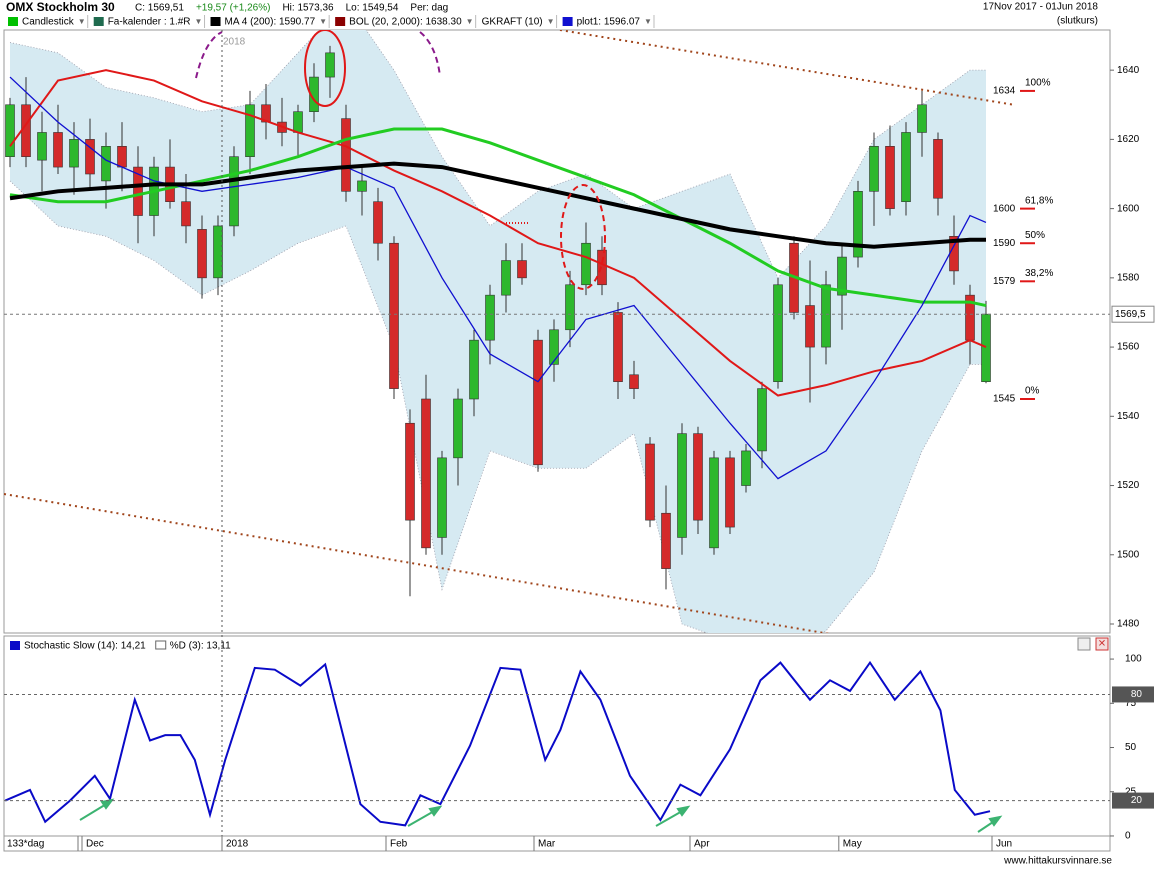 The image size is (1156, 869). I want to click on x-tick-label: Feb, so click(399, 844).